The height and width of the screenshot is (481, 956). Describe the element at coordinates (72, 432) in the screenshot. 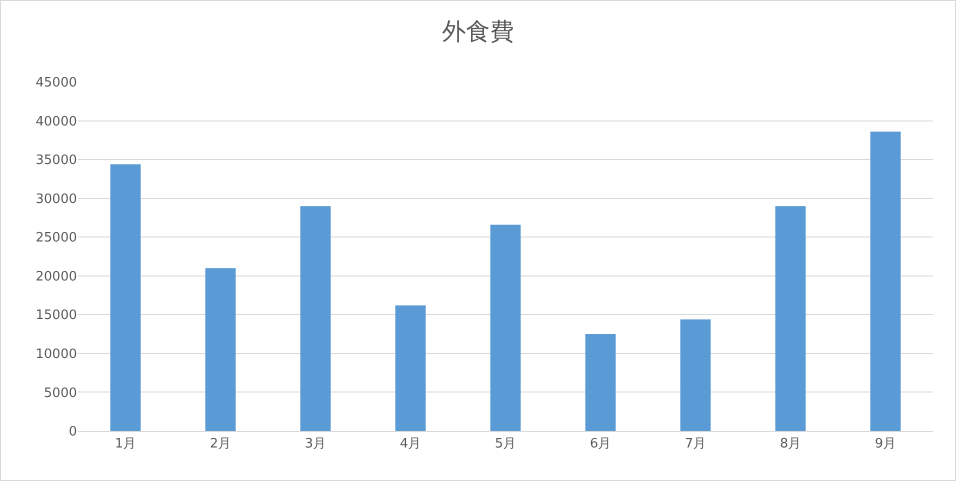

I see `y-tick-label: 0` at that location.